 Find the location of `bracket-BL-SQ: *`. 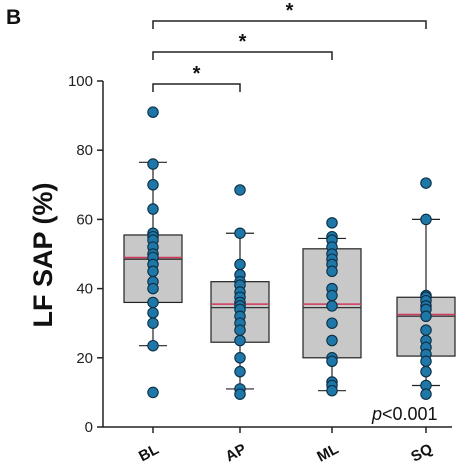

bracket-BL-SQ: * is located at coordinates (289, 14).